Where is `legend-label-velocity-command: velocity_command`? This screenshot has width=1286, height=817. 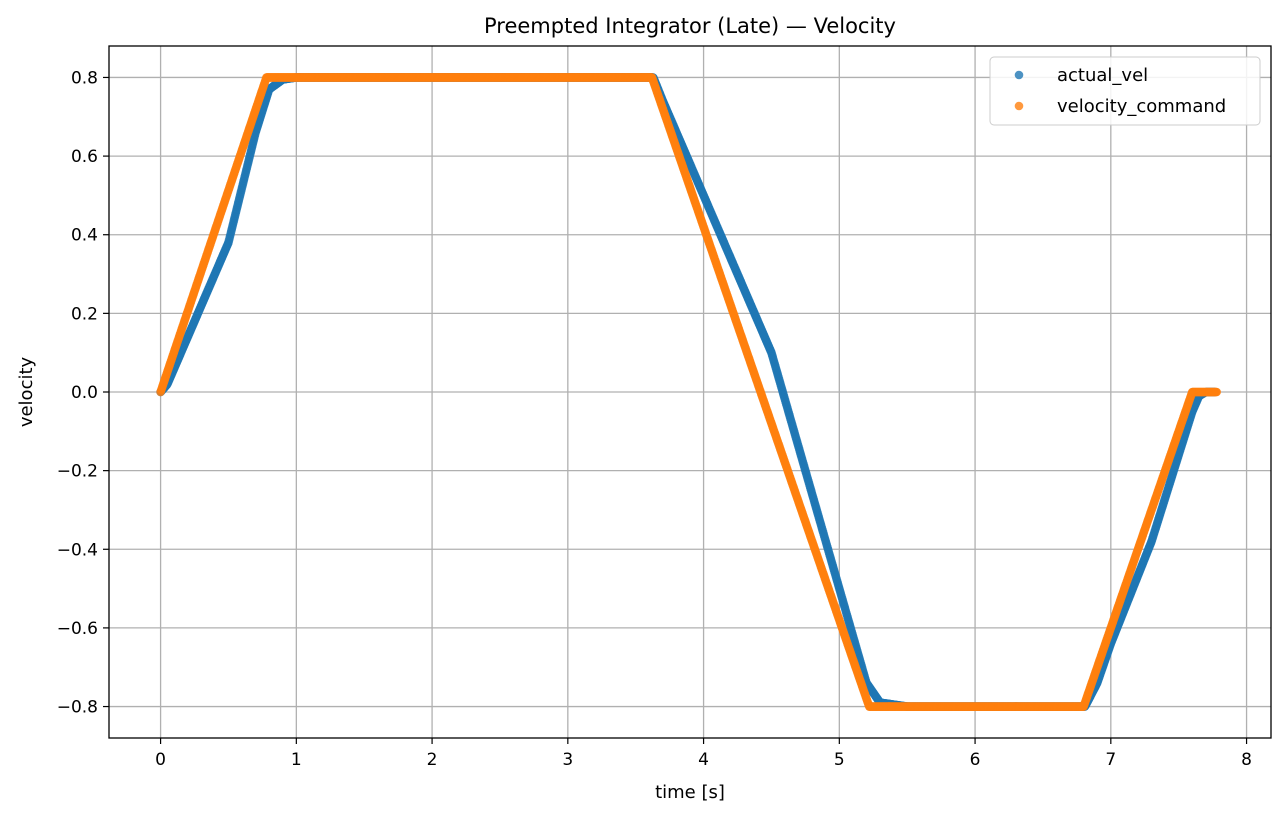
legend-label-velocity-command: velocity_command is located at coordinates (1141, 106).